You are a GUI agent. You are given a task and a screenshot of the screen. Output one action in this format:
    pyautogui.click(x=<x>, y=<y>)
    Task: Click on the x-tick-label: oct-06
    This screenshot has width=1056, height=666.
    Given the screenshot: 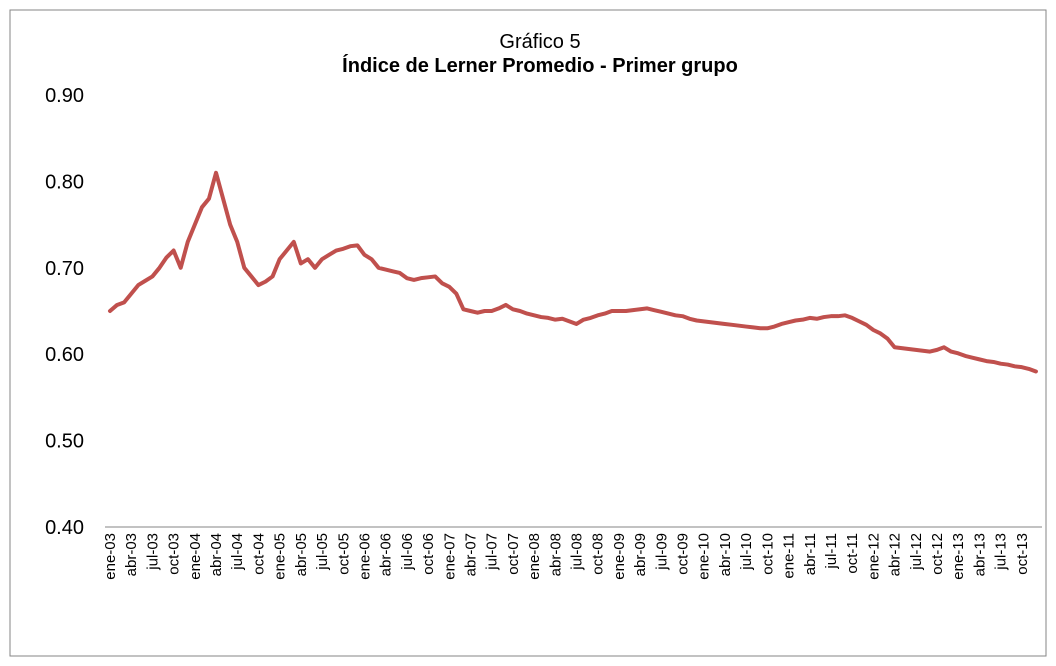 What is the action you would take?
    pyautogui.click(x=428, y=554)
    